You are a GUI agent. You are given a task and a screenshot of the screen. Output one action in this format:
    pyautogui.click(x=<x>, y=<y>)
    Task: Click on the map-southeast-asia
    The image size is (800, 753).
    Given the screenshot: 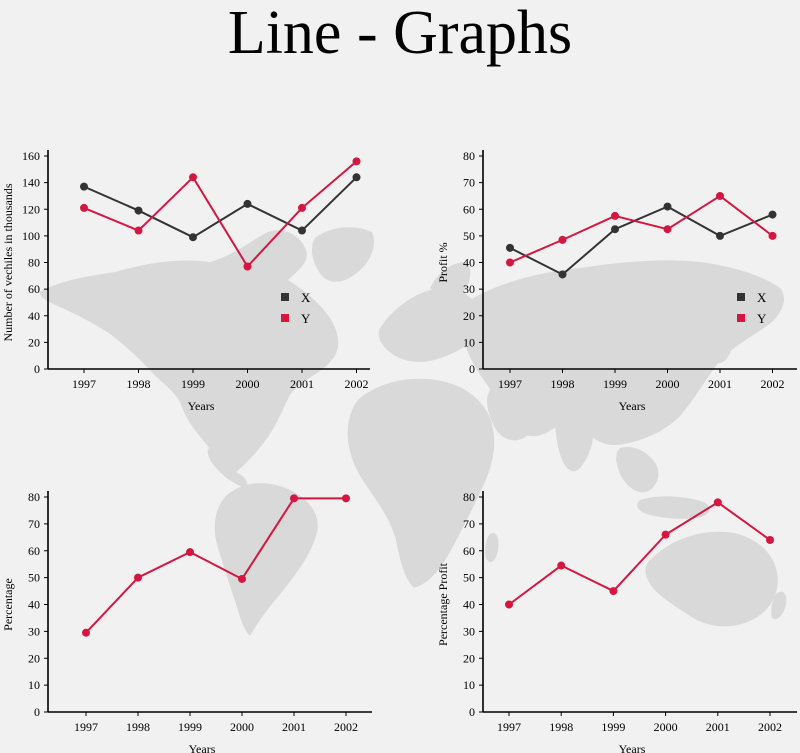 What is the action you would take?
    pyautogui.click(x=637, y=469)
    